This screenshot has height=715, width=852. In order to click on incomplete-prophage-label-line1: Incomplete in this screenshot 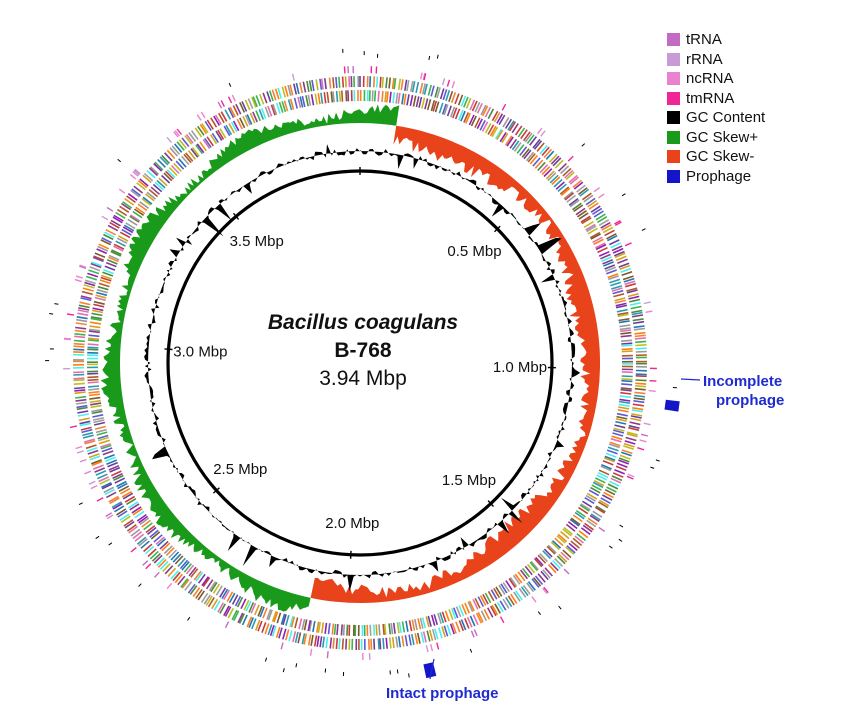, I will do `click(742, 381)`.